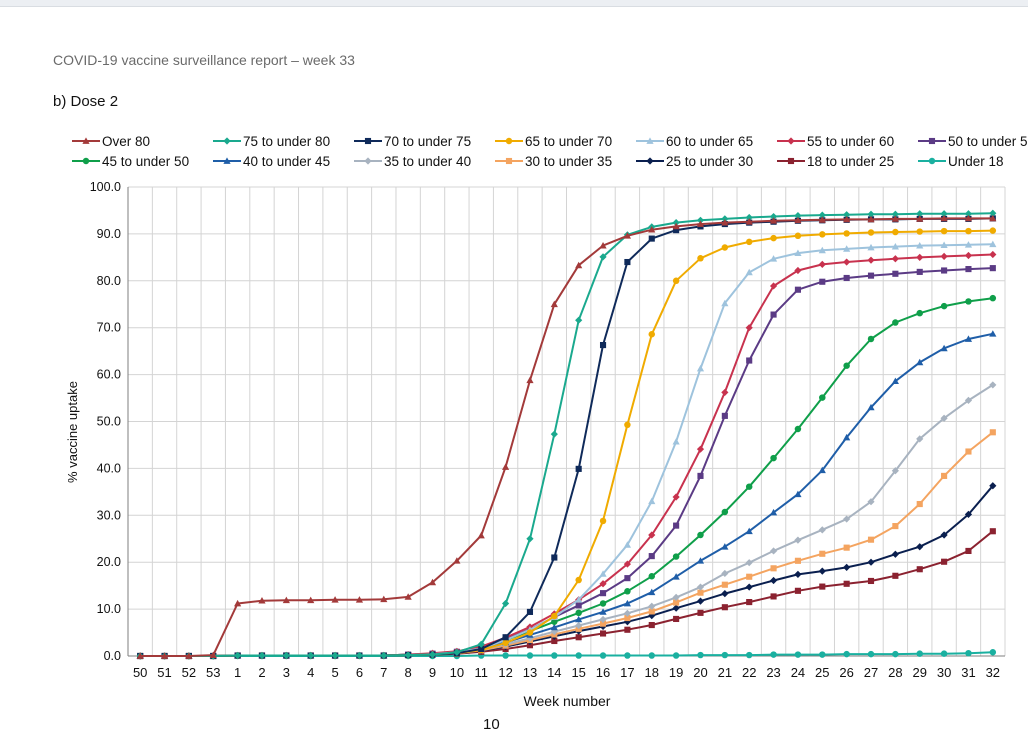 The image size is (1028, 753). Describe the element at coordinates (310, 672) in the screenshot. I see `x-tick-label: 4` at that location.